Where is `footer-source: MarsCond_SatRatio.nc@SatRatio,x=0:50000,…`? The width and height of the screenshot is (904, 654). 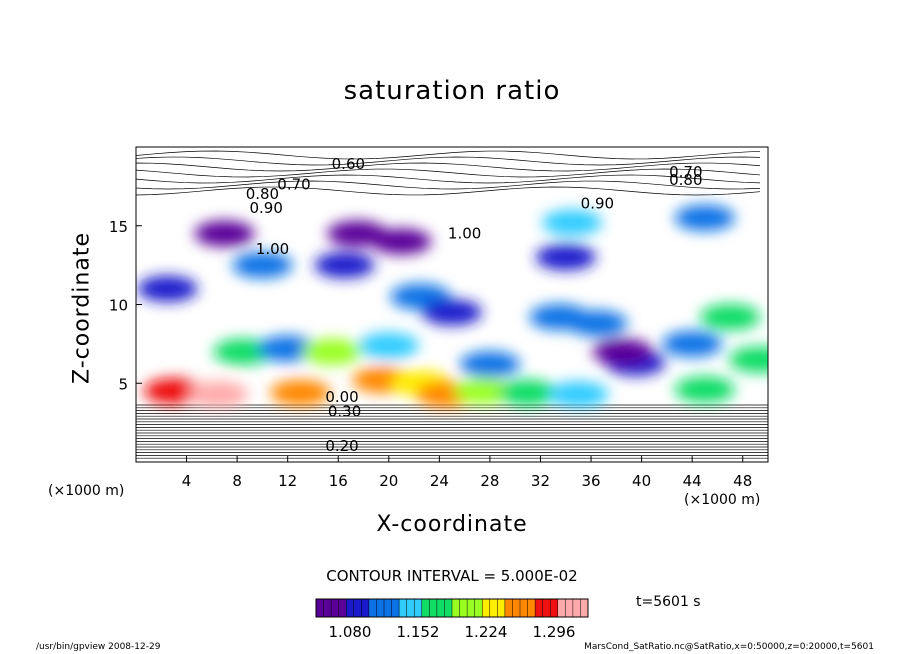
footer-source: MarsCond_SatRatio.nc@SatRatio,x=0:50000,… is located at coordinates (729, 647).